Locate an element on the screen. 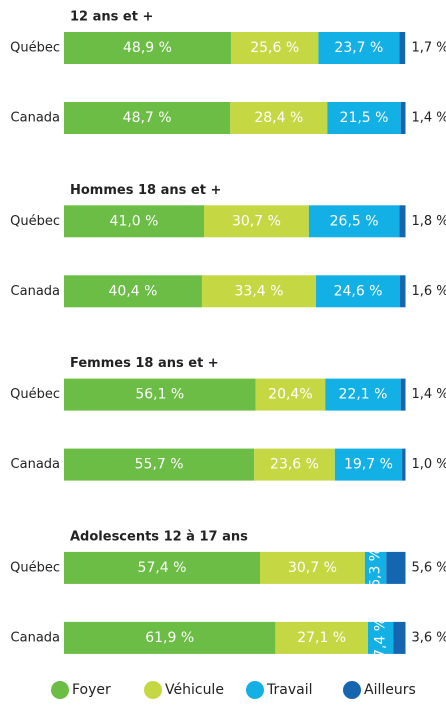  value-label: 27,1 % is located at coordinates (321, 638).